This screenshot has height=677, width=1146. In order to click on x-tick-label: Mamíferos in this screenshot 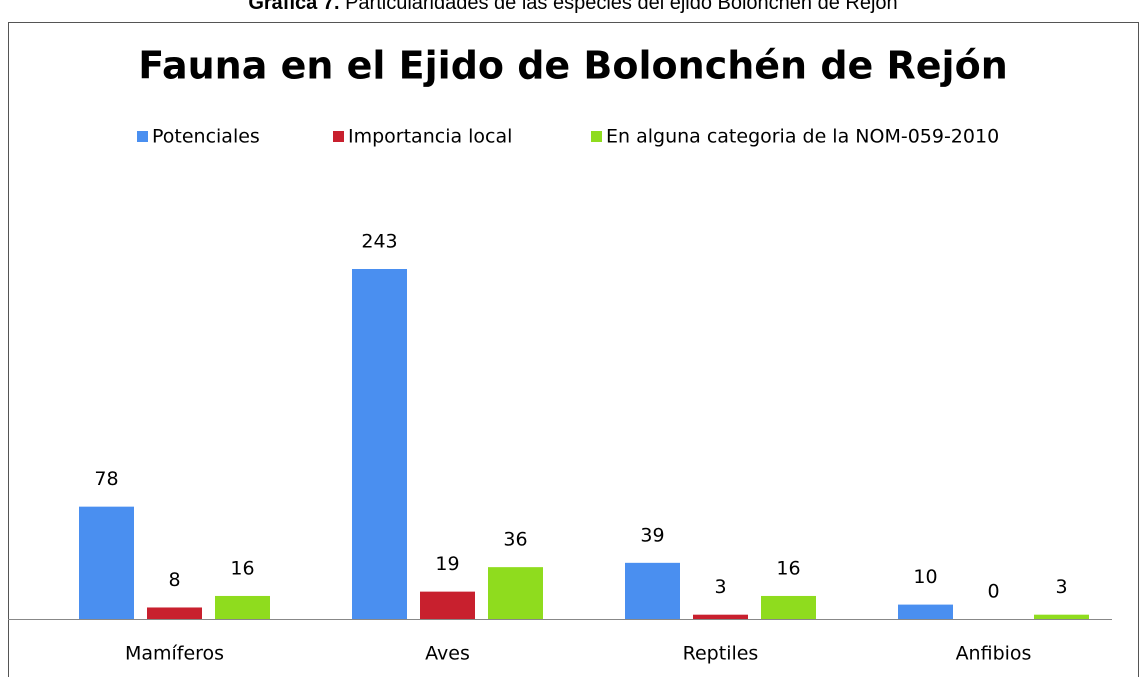, I will do `click(174, 654)`.